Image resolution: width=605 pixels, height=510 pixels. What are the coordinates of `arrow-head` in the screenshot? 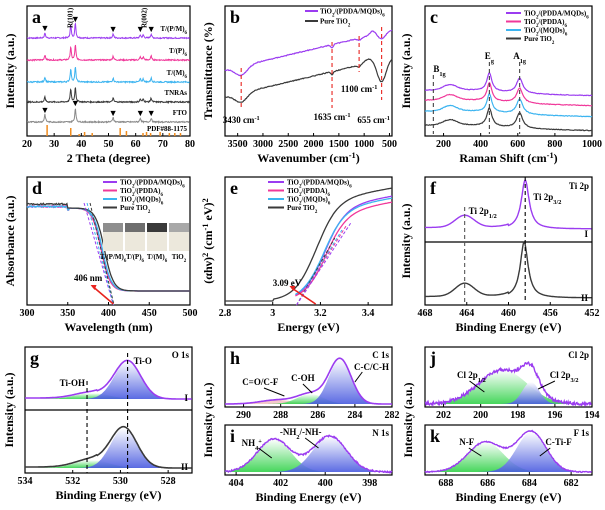 It's located at (93, 287).